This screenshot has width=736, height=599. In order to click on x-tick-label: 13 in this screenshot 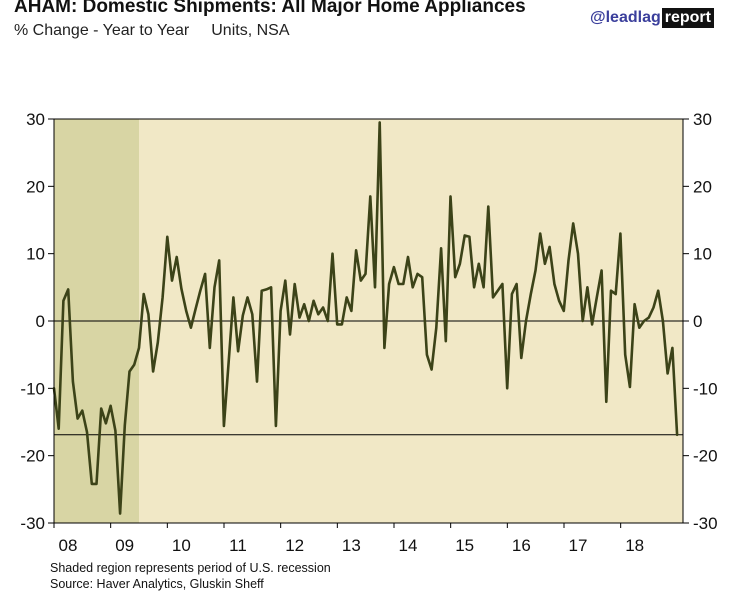, I will do `click(351, 545)`.